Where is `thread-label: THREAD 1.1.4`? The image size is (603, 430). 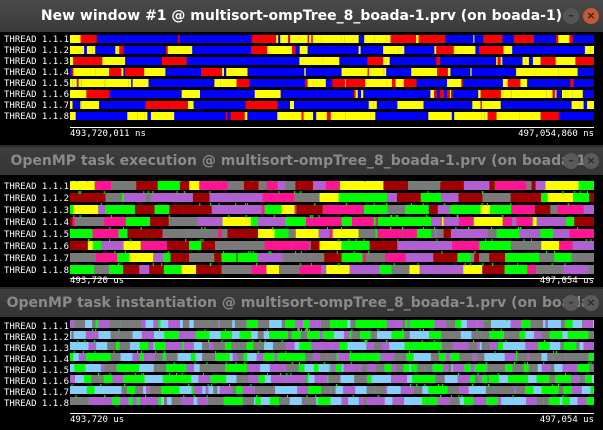
thread-label: THREAD 1.1.4 is located at coordinates (37, 360).